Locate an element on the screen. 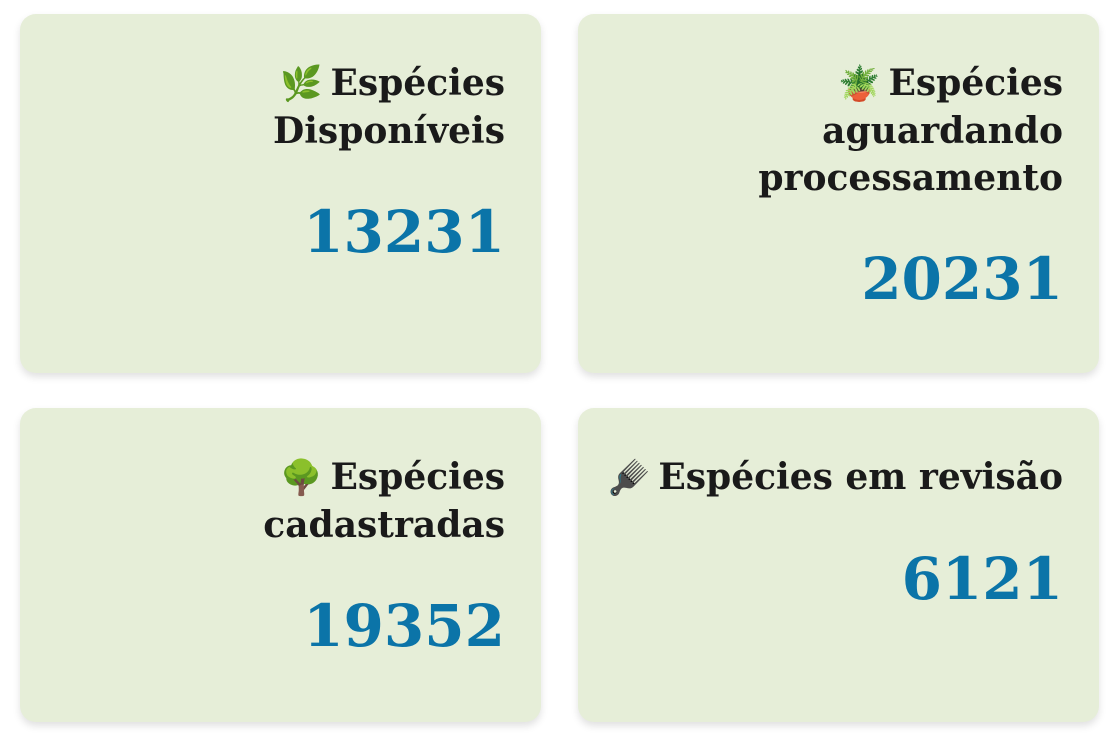 The height and width of the screenshot is (746, 1117). card-value: 19352 is located at coordinates (404, 626).